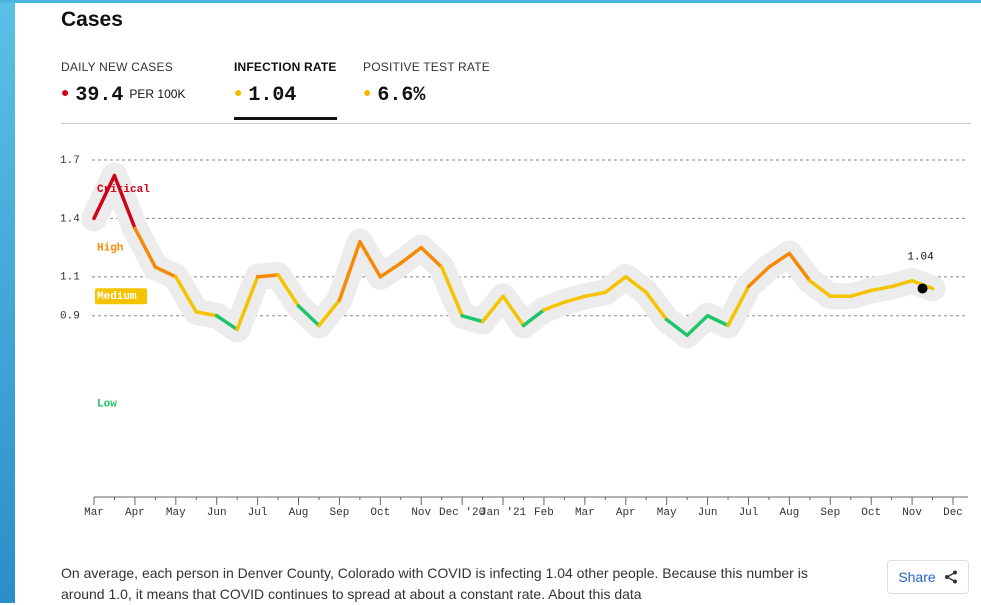 The height and width of the screenshot is (605, 981). What do you see at coordinates (92, 19) in the screenshot?
I see `section-title: Cases` at bounding box center [92, 19].